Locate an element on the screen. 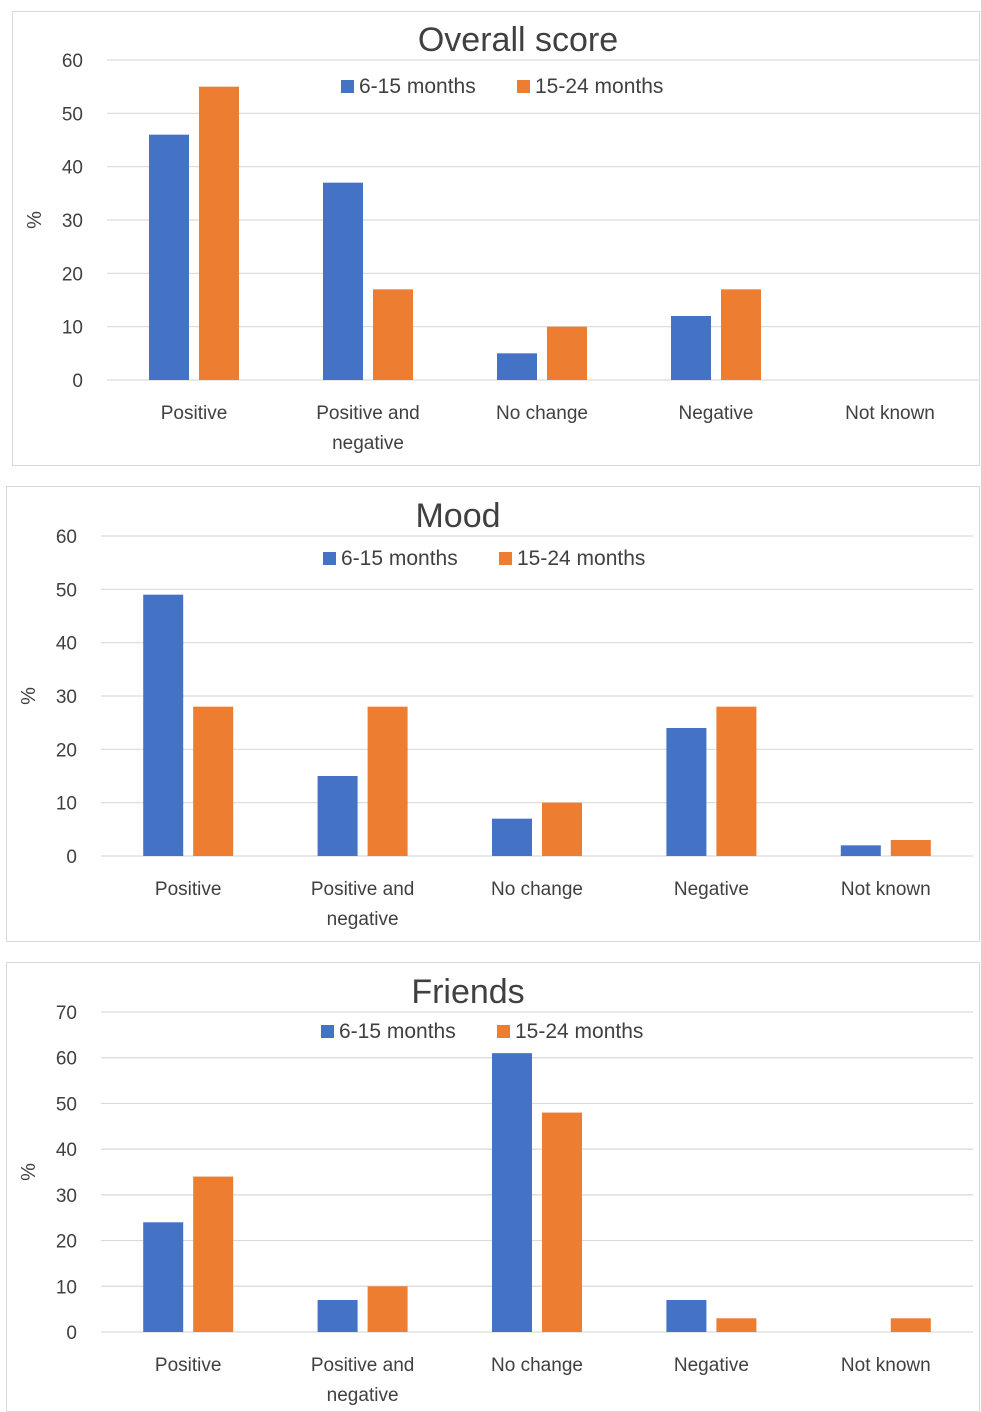  chart-title: Friends is located at coordinates (467, 992).